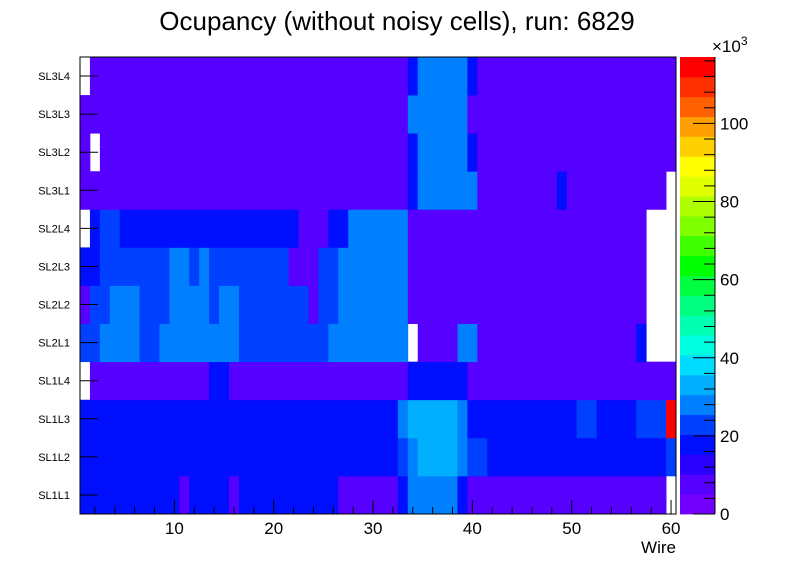 Image resolution: width=796 pixels, height=572 pixels. Describe the element at coordinates (472, 528) in the screenshot. I see `x-tick-label: 40` at that location.